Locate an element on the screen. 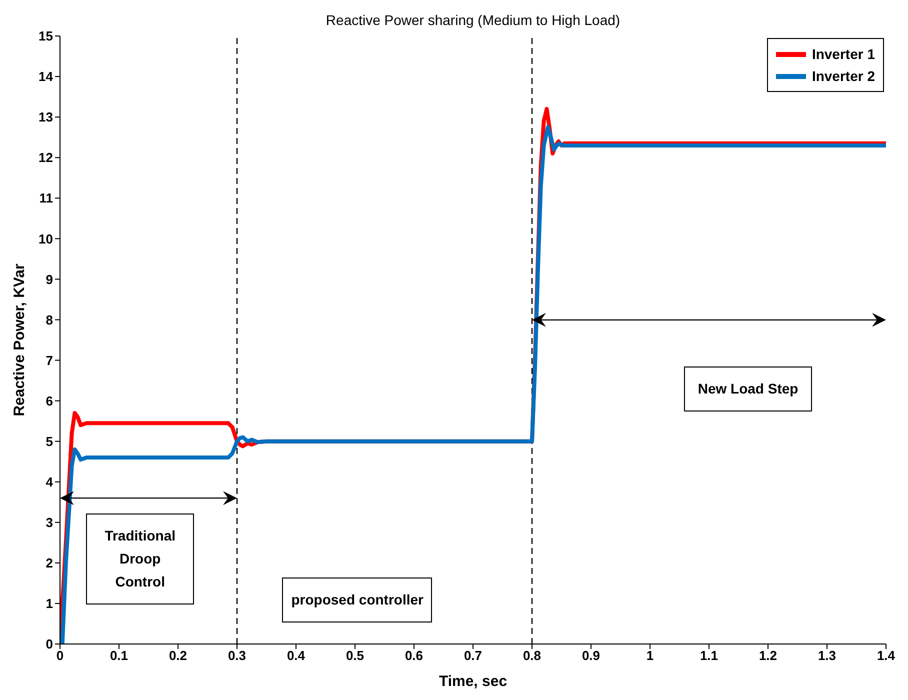  x-tick-label: 1.3 is located at coordinates (827, 656).